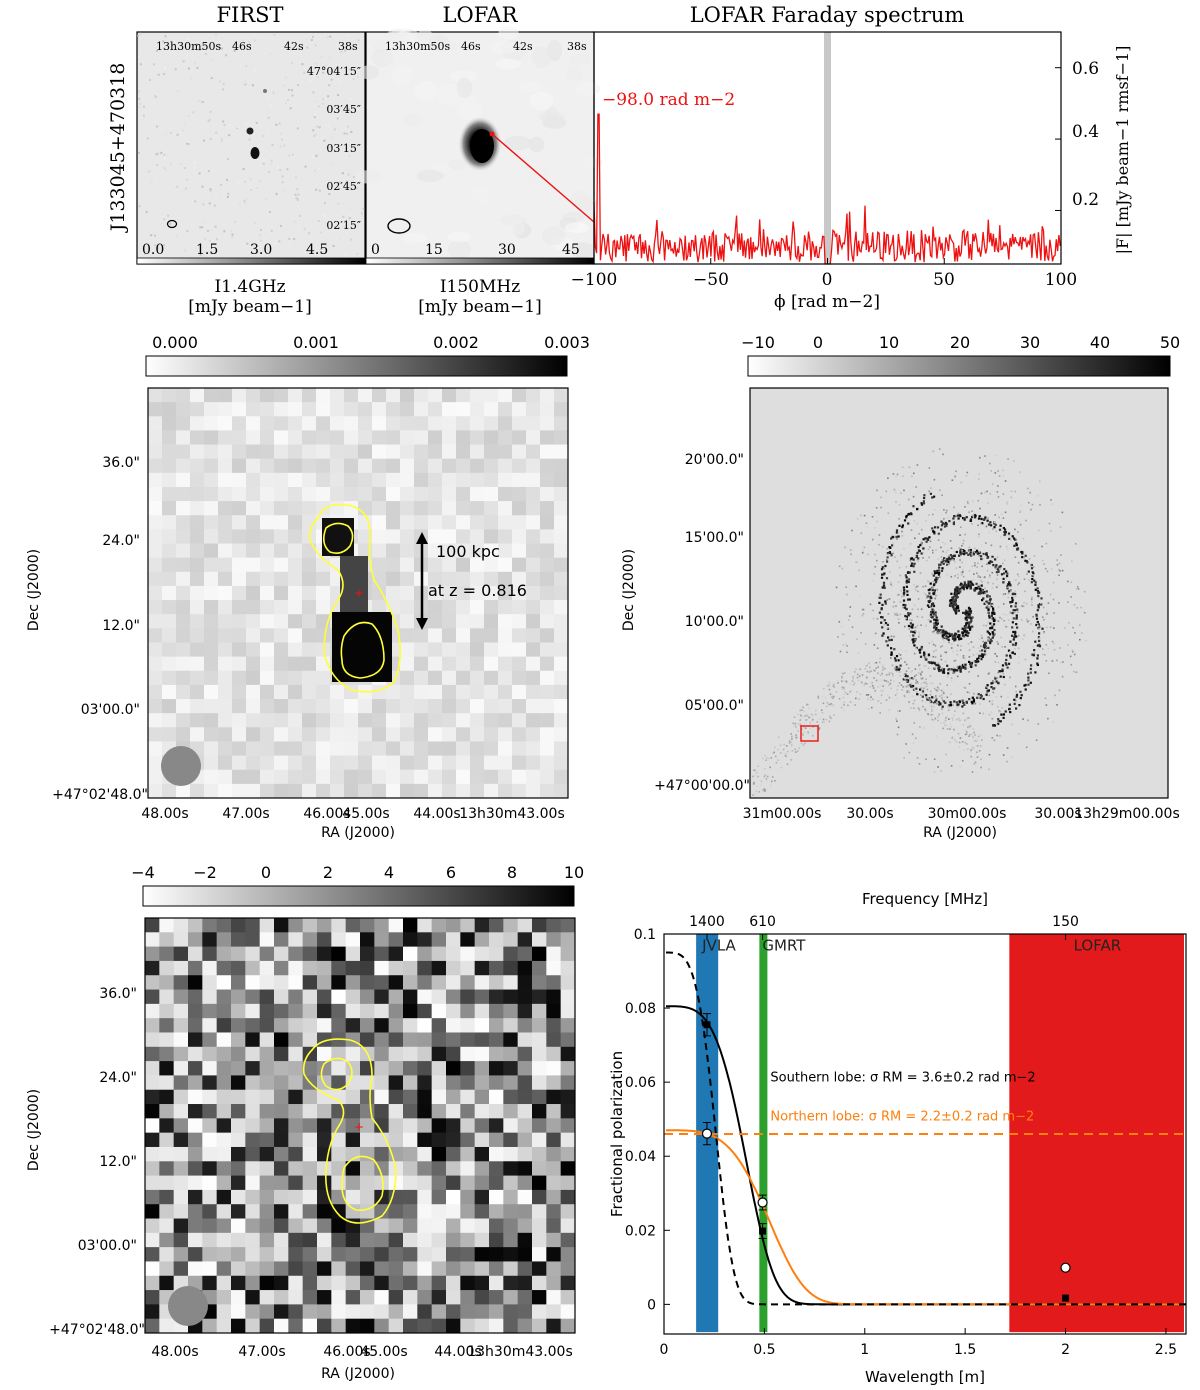  Describe the element at coordinates (478, 142) in the screenshot. I see `lofar-noise` at that location.